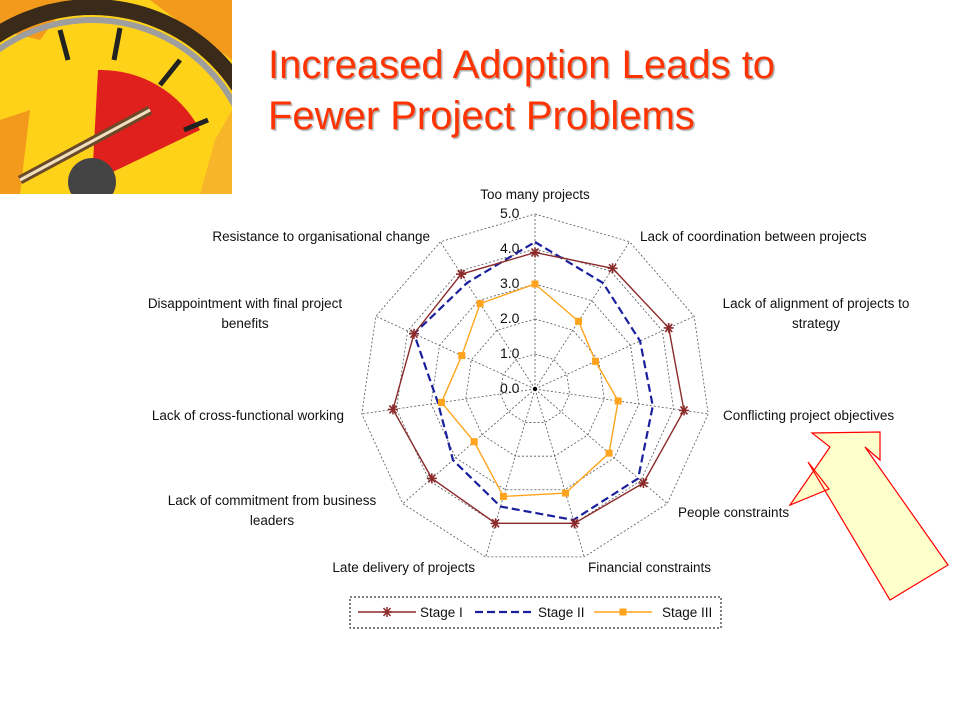 The height and width of the screenshot is (720, 960). I want to click on radar-category-label: Too many projects, so click(535, 194).